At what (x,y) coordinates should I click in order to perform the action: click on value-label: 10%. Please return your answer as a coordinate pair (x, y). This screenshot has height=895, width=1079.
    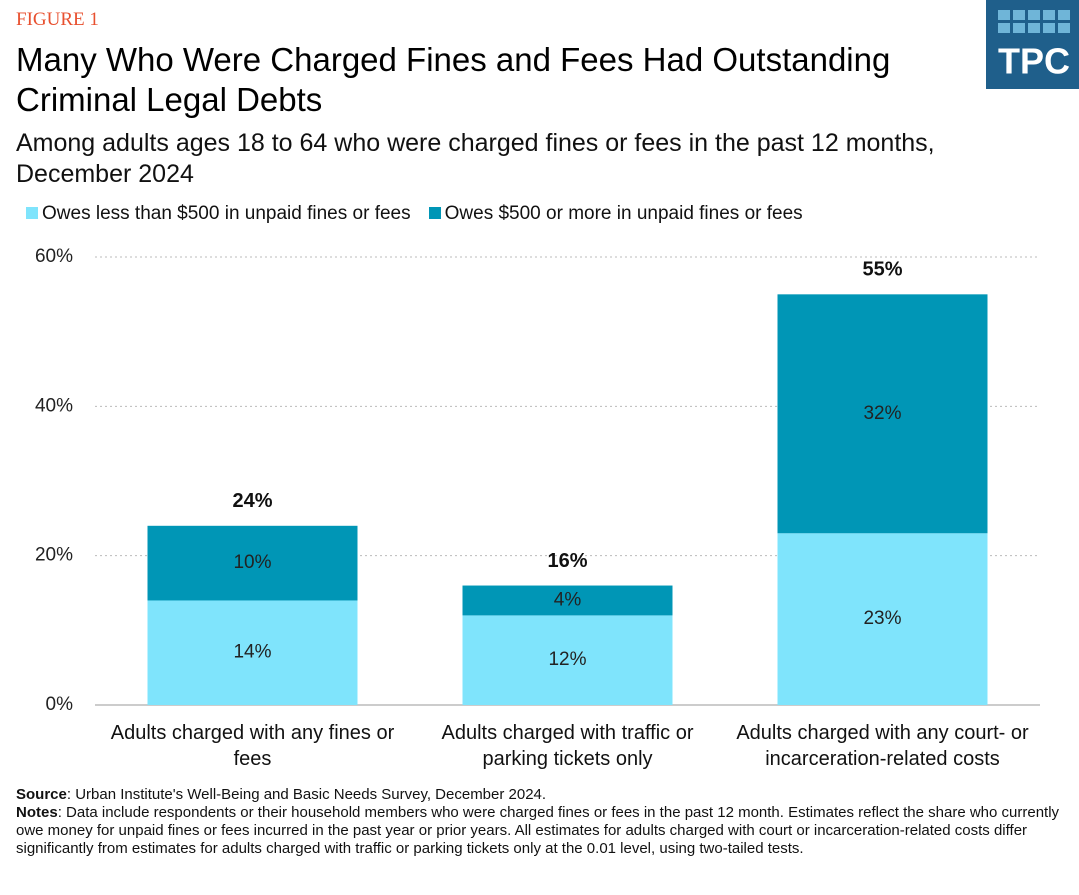
    Looking at the image, I should click on (252, 562).